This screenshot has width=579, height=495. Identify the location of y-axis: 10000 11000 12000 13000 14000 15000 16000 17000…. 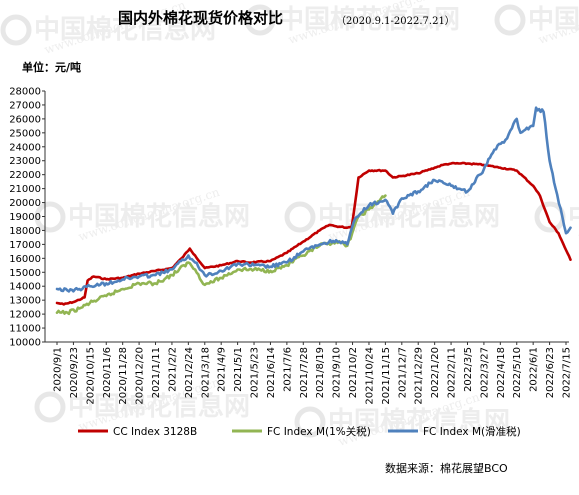
(27, 218).